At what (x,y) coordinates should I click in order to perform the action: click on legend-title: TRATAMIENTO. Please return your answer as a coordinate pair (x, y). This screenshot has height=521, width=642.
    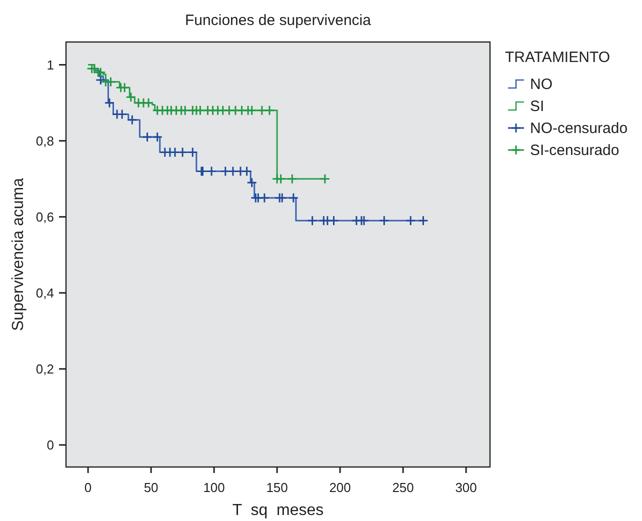
    Looking at the image, I should click on (557, 57).